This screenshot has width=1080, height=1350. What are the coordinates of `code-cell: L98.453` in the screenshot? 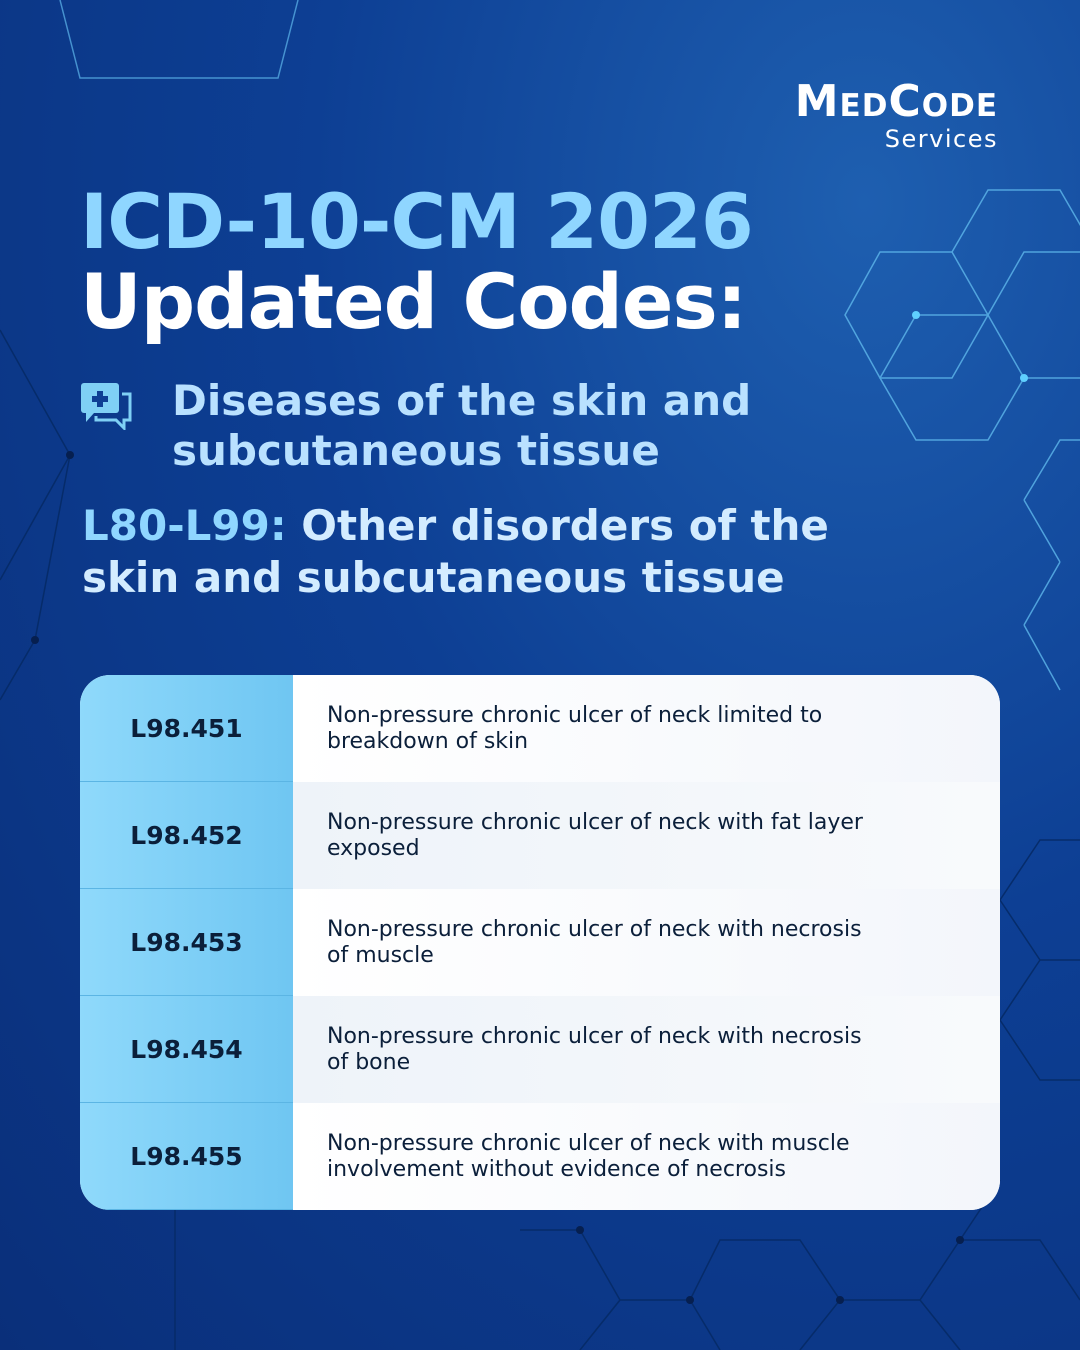 It's located at (186, 942).